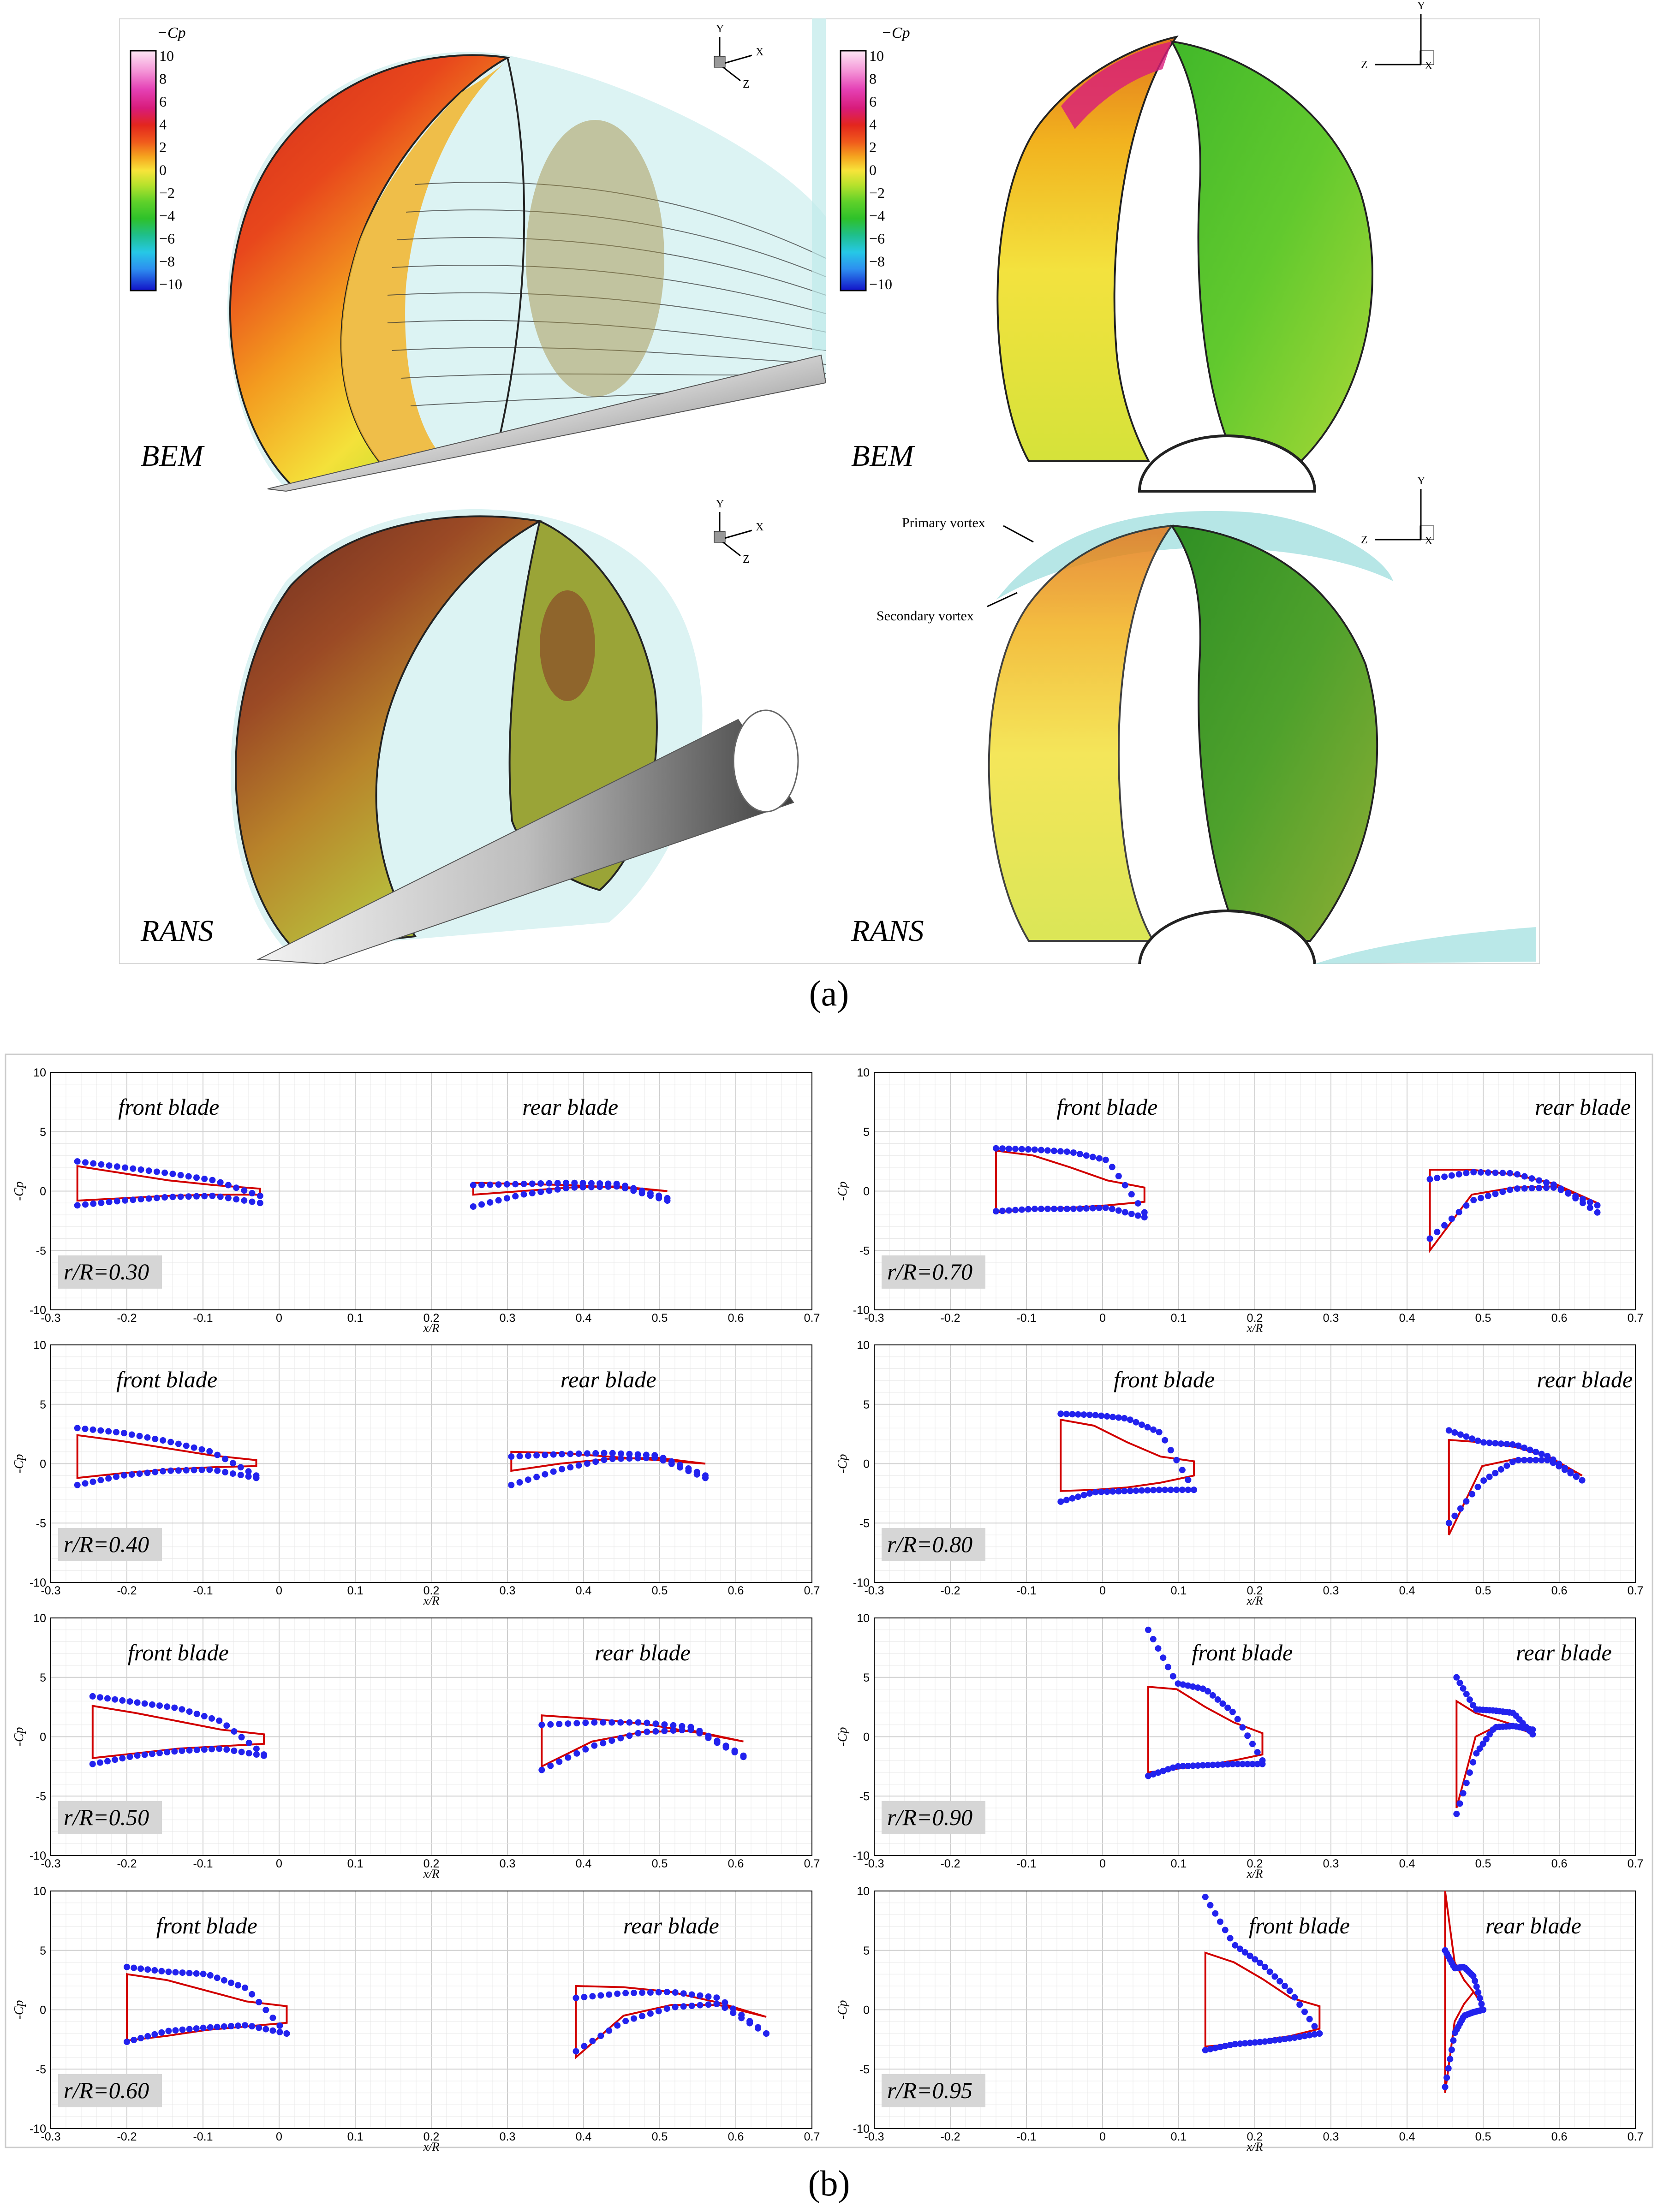  Describe the element at coordinates (1026, 1318) in the screenshot. I see `x-tick-label: -0.1` at that location.